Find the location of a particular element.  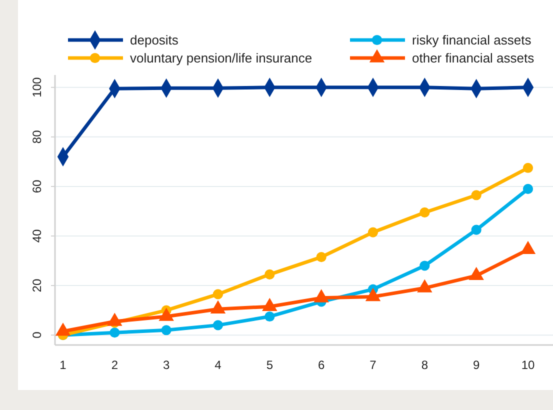

x-tick-label: 6 is located at coordinates (321, 365).